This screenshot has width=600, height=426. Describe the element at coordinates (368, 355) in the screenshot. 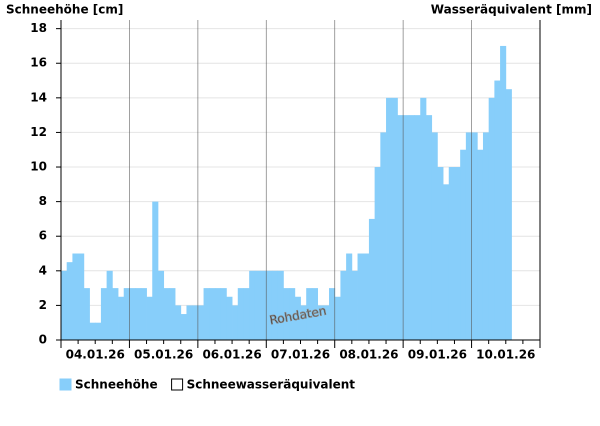

I see `x-tick-label: 08.01.26` at that location.